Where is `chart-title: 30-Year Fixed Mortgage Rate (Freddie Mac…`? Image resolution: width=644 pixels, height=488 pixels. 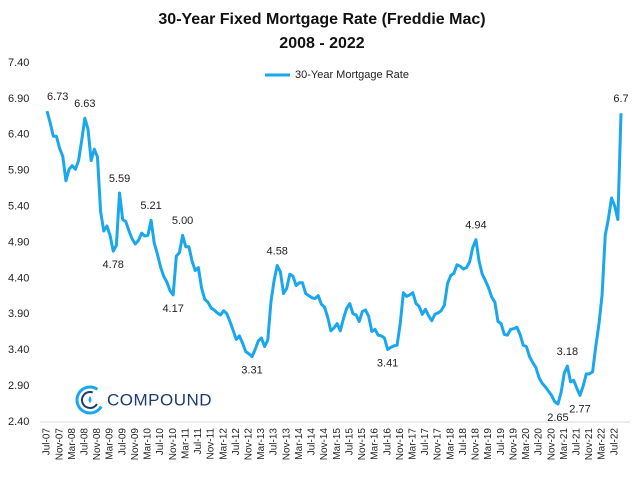
chart-title: 30-Year Fixed Mortgage Rate (Freddie Mac… is located at coordinates (321, 19).